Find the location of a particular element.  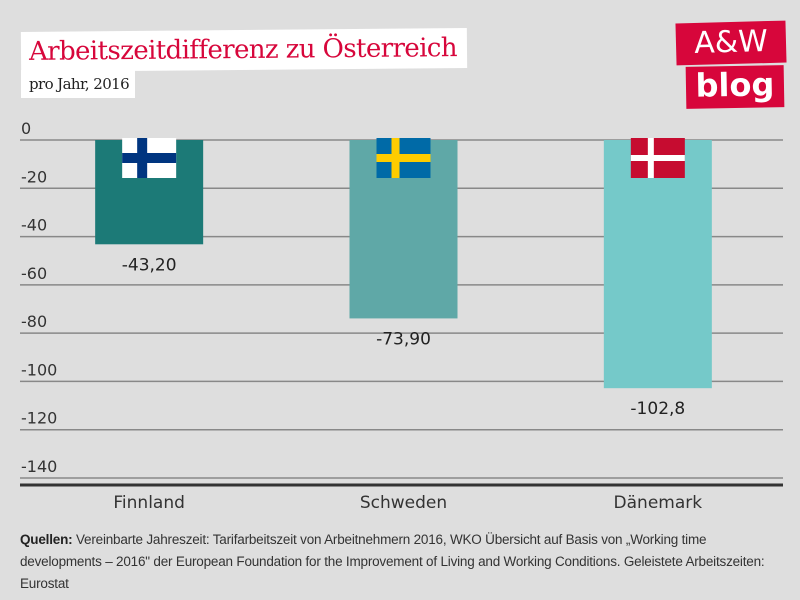

denmark-flag-icon is located at coordinates (657, 158).